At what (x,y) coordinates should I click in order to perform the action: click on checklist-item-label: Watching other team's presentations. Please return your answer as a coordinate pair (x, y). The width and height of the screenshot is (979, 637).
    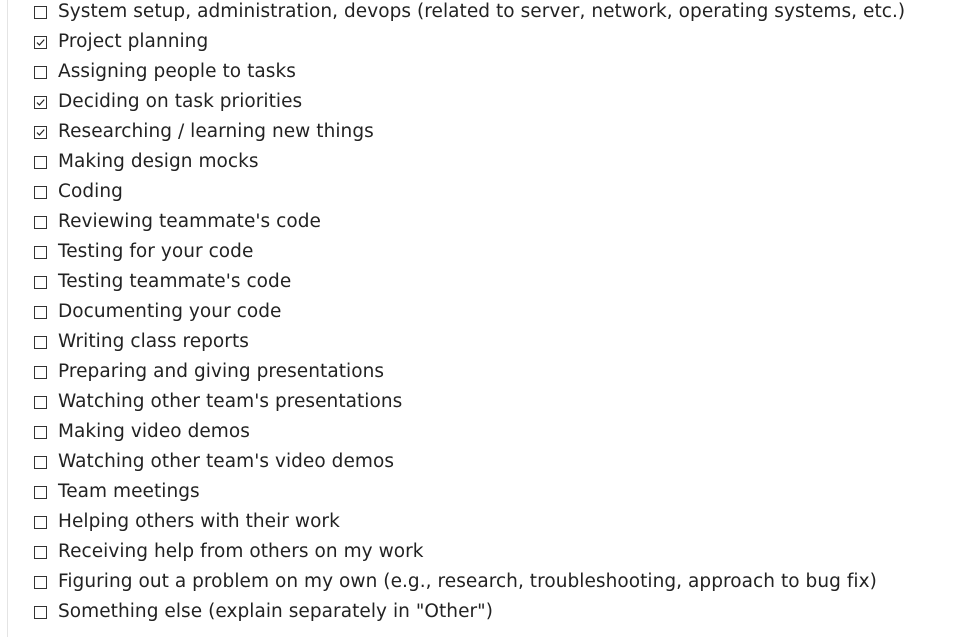
    Looking at the image, I should click on (230, 401).